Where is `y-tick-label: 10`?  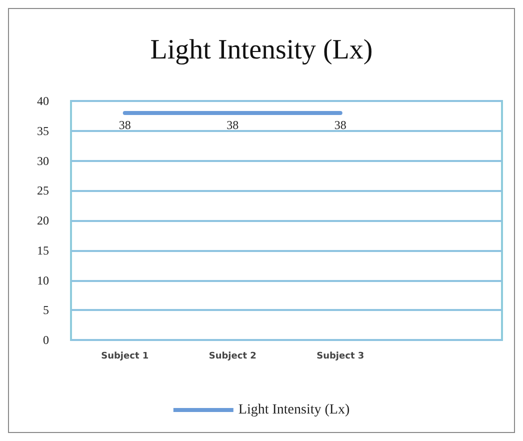
y-tick-label: 10 is located at coordinates (43, 280).